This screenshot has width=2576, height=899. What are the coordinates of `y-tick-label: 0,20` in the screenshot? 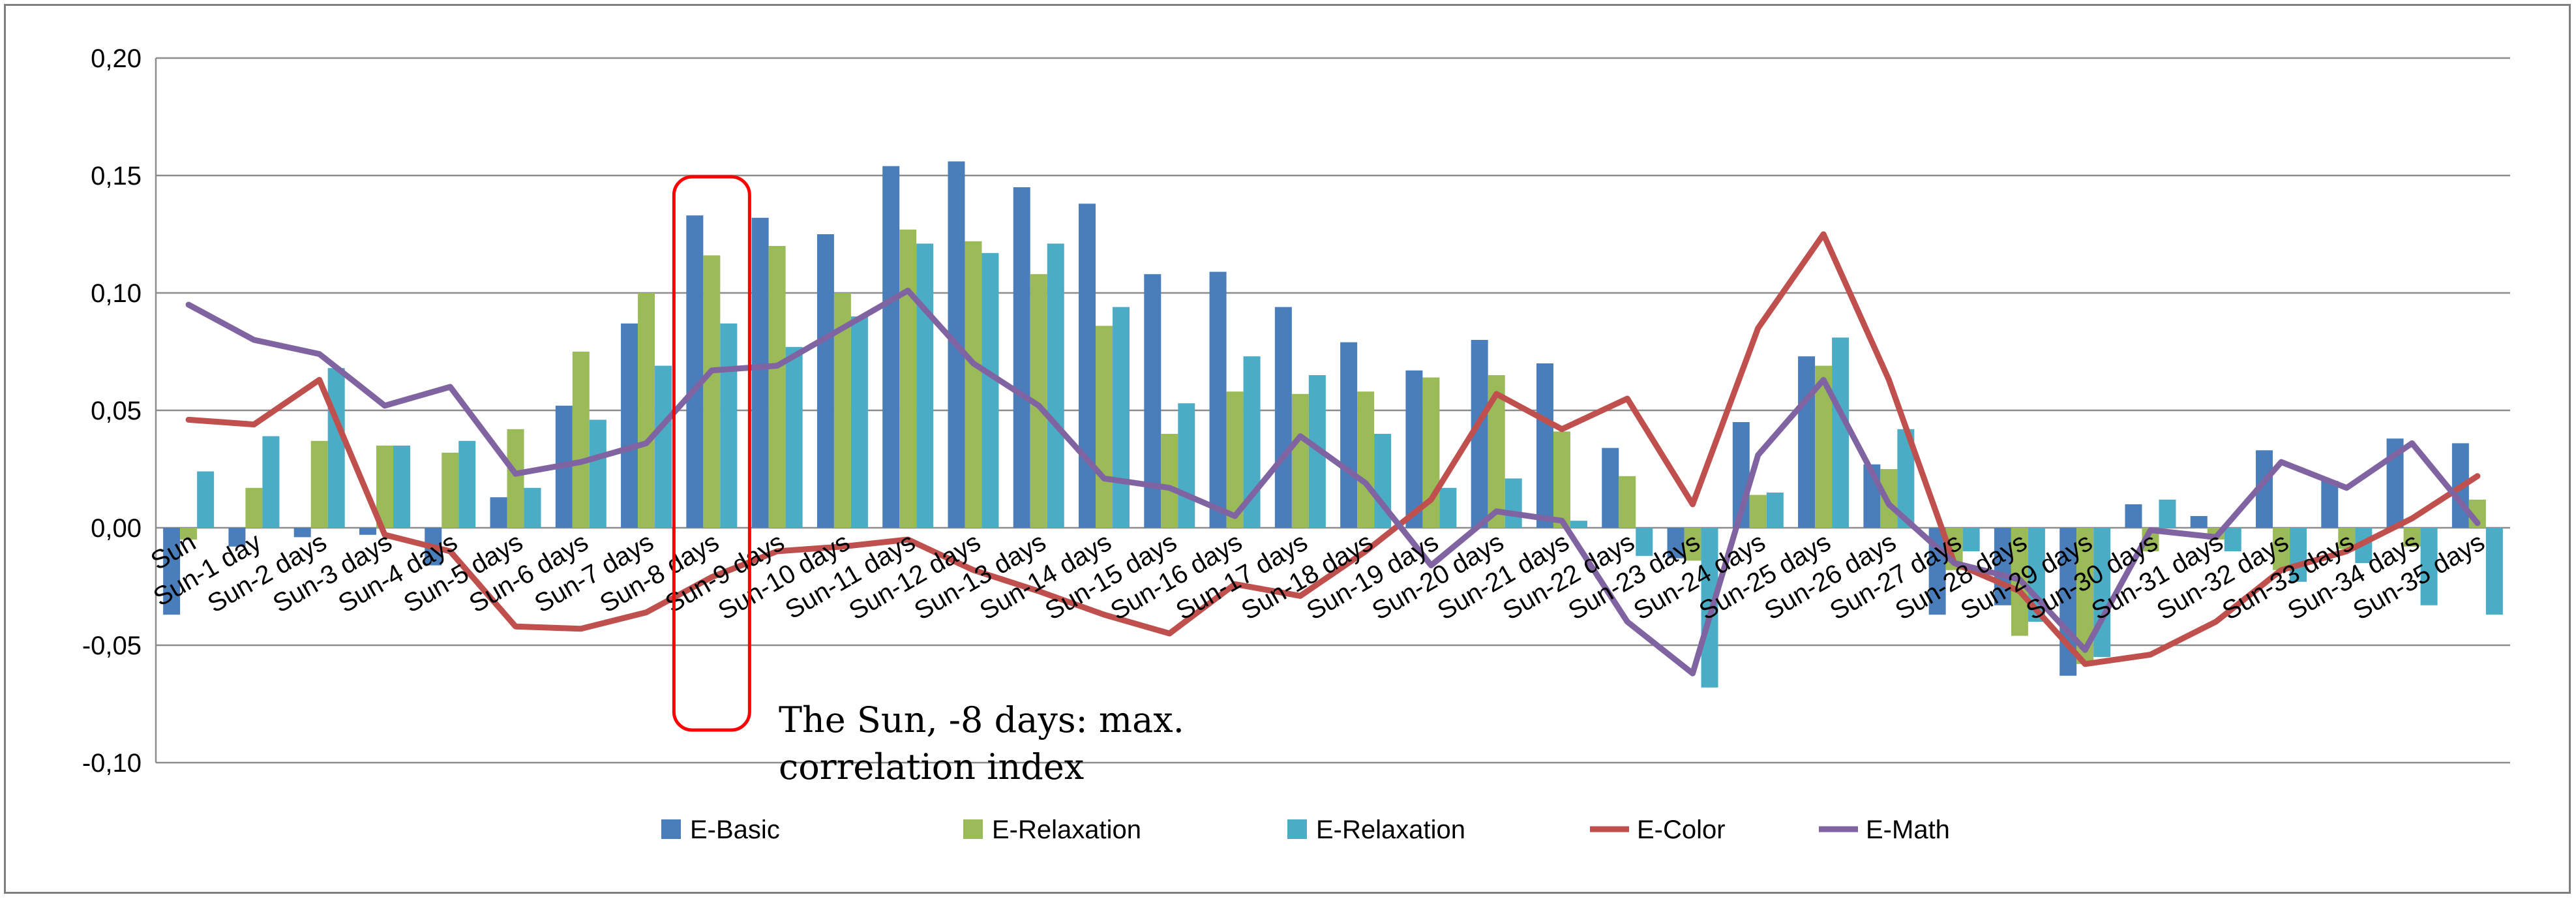 It's located at (116, 58).